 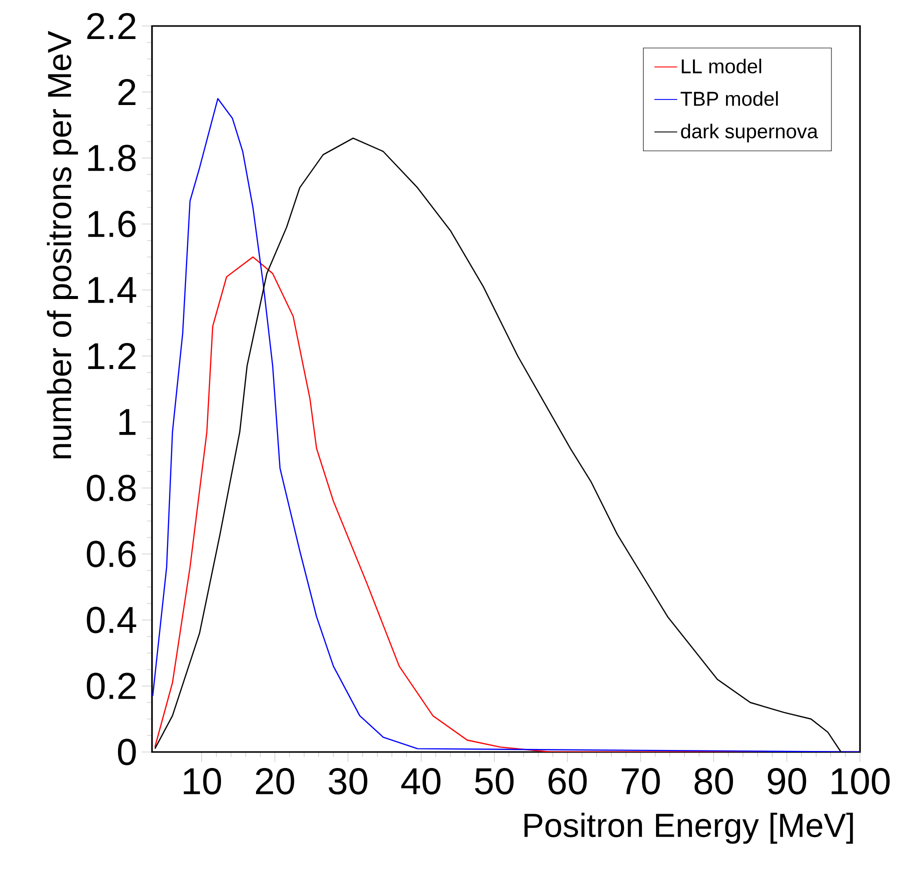 What do you see at coordinates (111, 620) in the screenshot?
I see `y-tick-label: 0.4` at bounding box center [111, 620].